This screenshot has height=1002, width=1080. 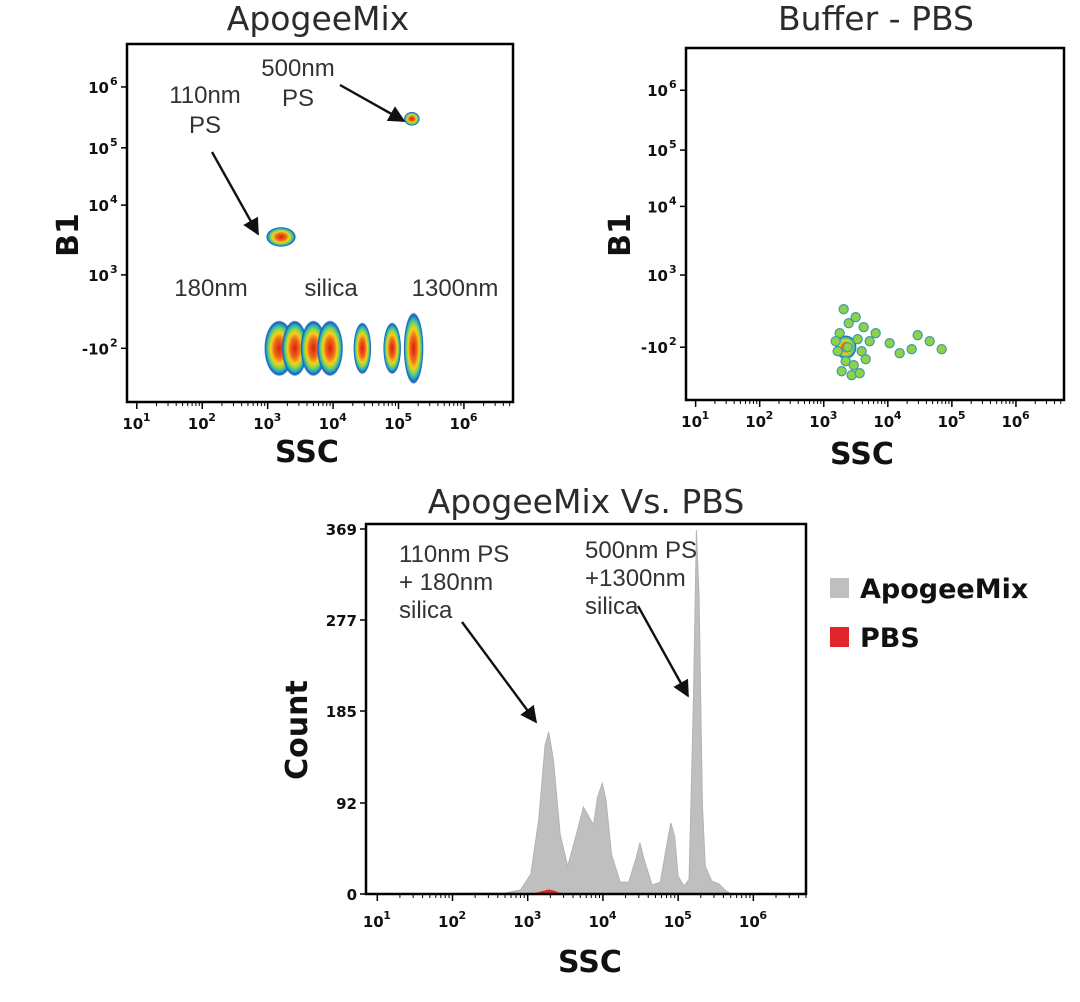 I want to click on panel2-events, so click(x=888, y=342).